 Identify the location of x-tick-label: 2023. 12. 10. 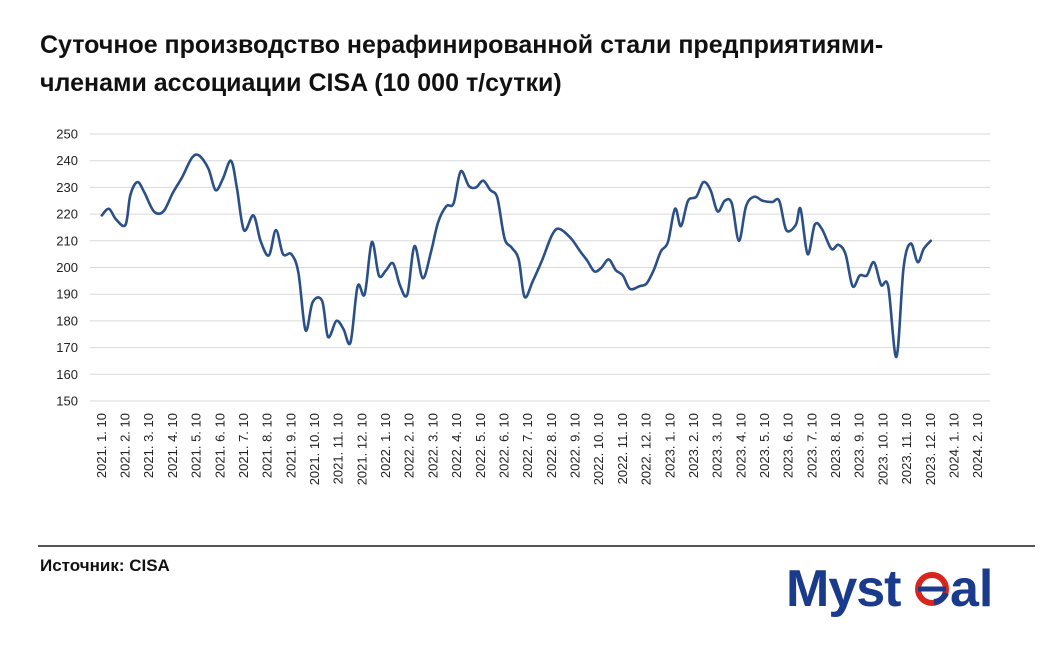
(930, 449).